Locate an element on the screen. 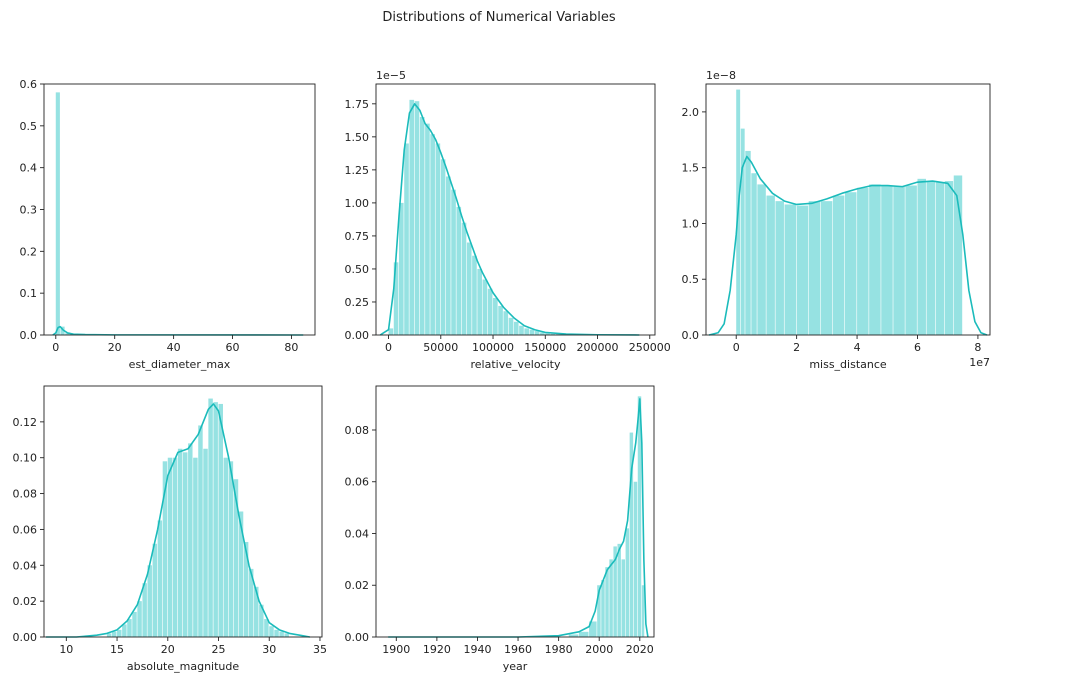 This screenshot has height=673, width=1087. x-tick-label: 1960 is located at coordinates (518, 649).